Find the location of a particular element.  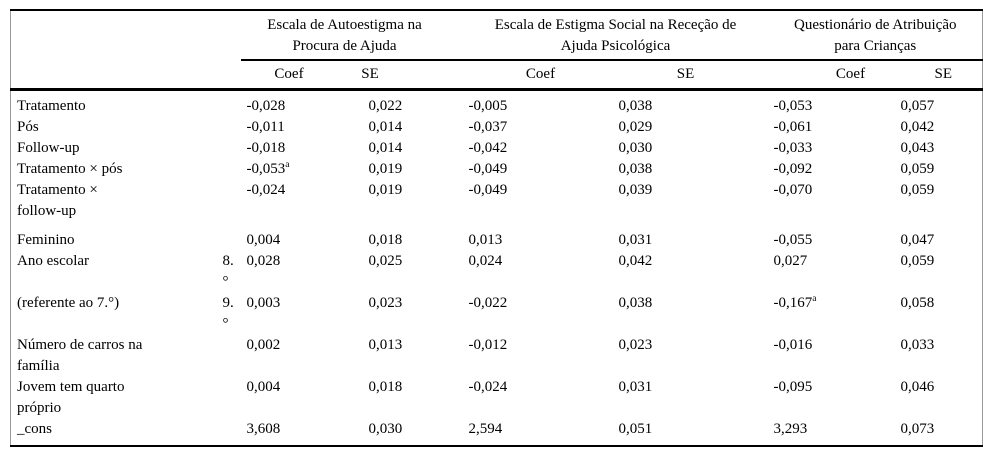

cell-se-1: 0,014 is located at coordinates (404, 148).